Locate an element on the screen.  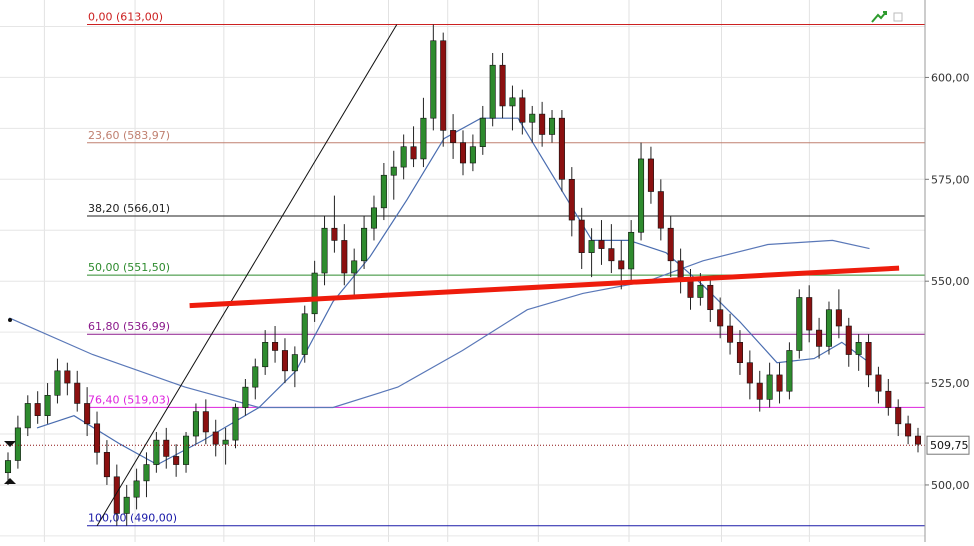
trendline is located at coordinates (544, 287).